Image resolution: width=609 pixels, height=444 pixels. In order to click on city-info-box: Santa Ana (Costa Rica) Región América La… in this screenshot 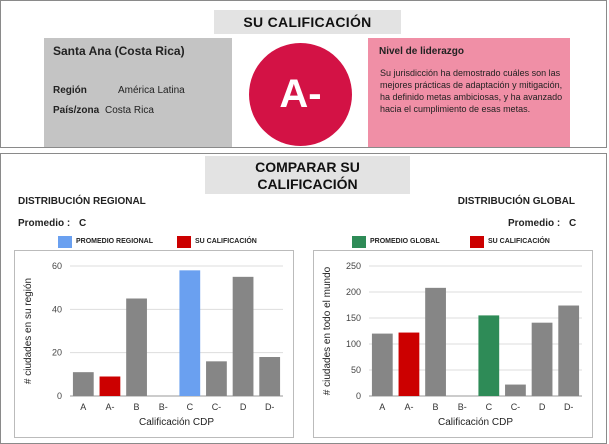, I will do `click(138, 92)`.